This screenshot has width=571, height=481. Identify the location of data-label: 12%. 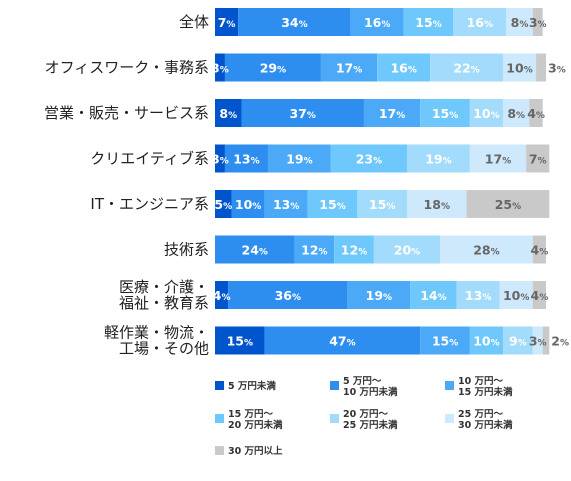
(314, 250).